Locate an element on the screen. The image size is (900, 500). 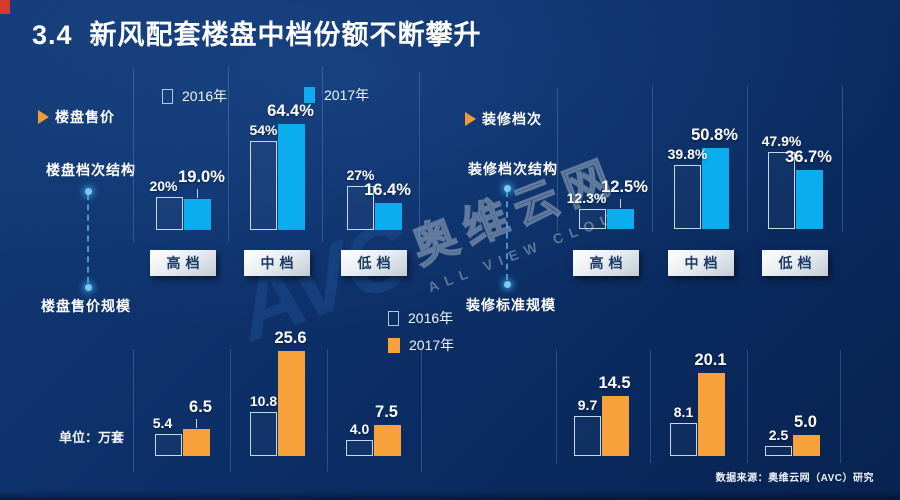
value-label-2017: 20.1 is located at coordinates (710, 360).